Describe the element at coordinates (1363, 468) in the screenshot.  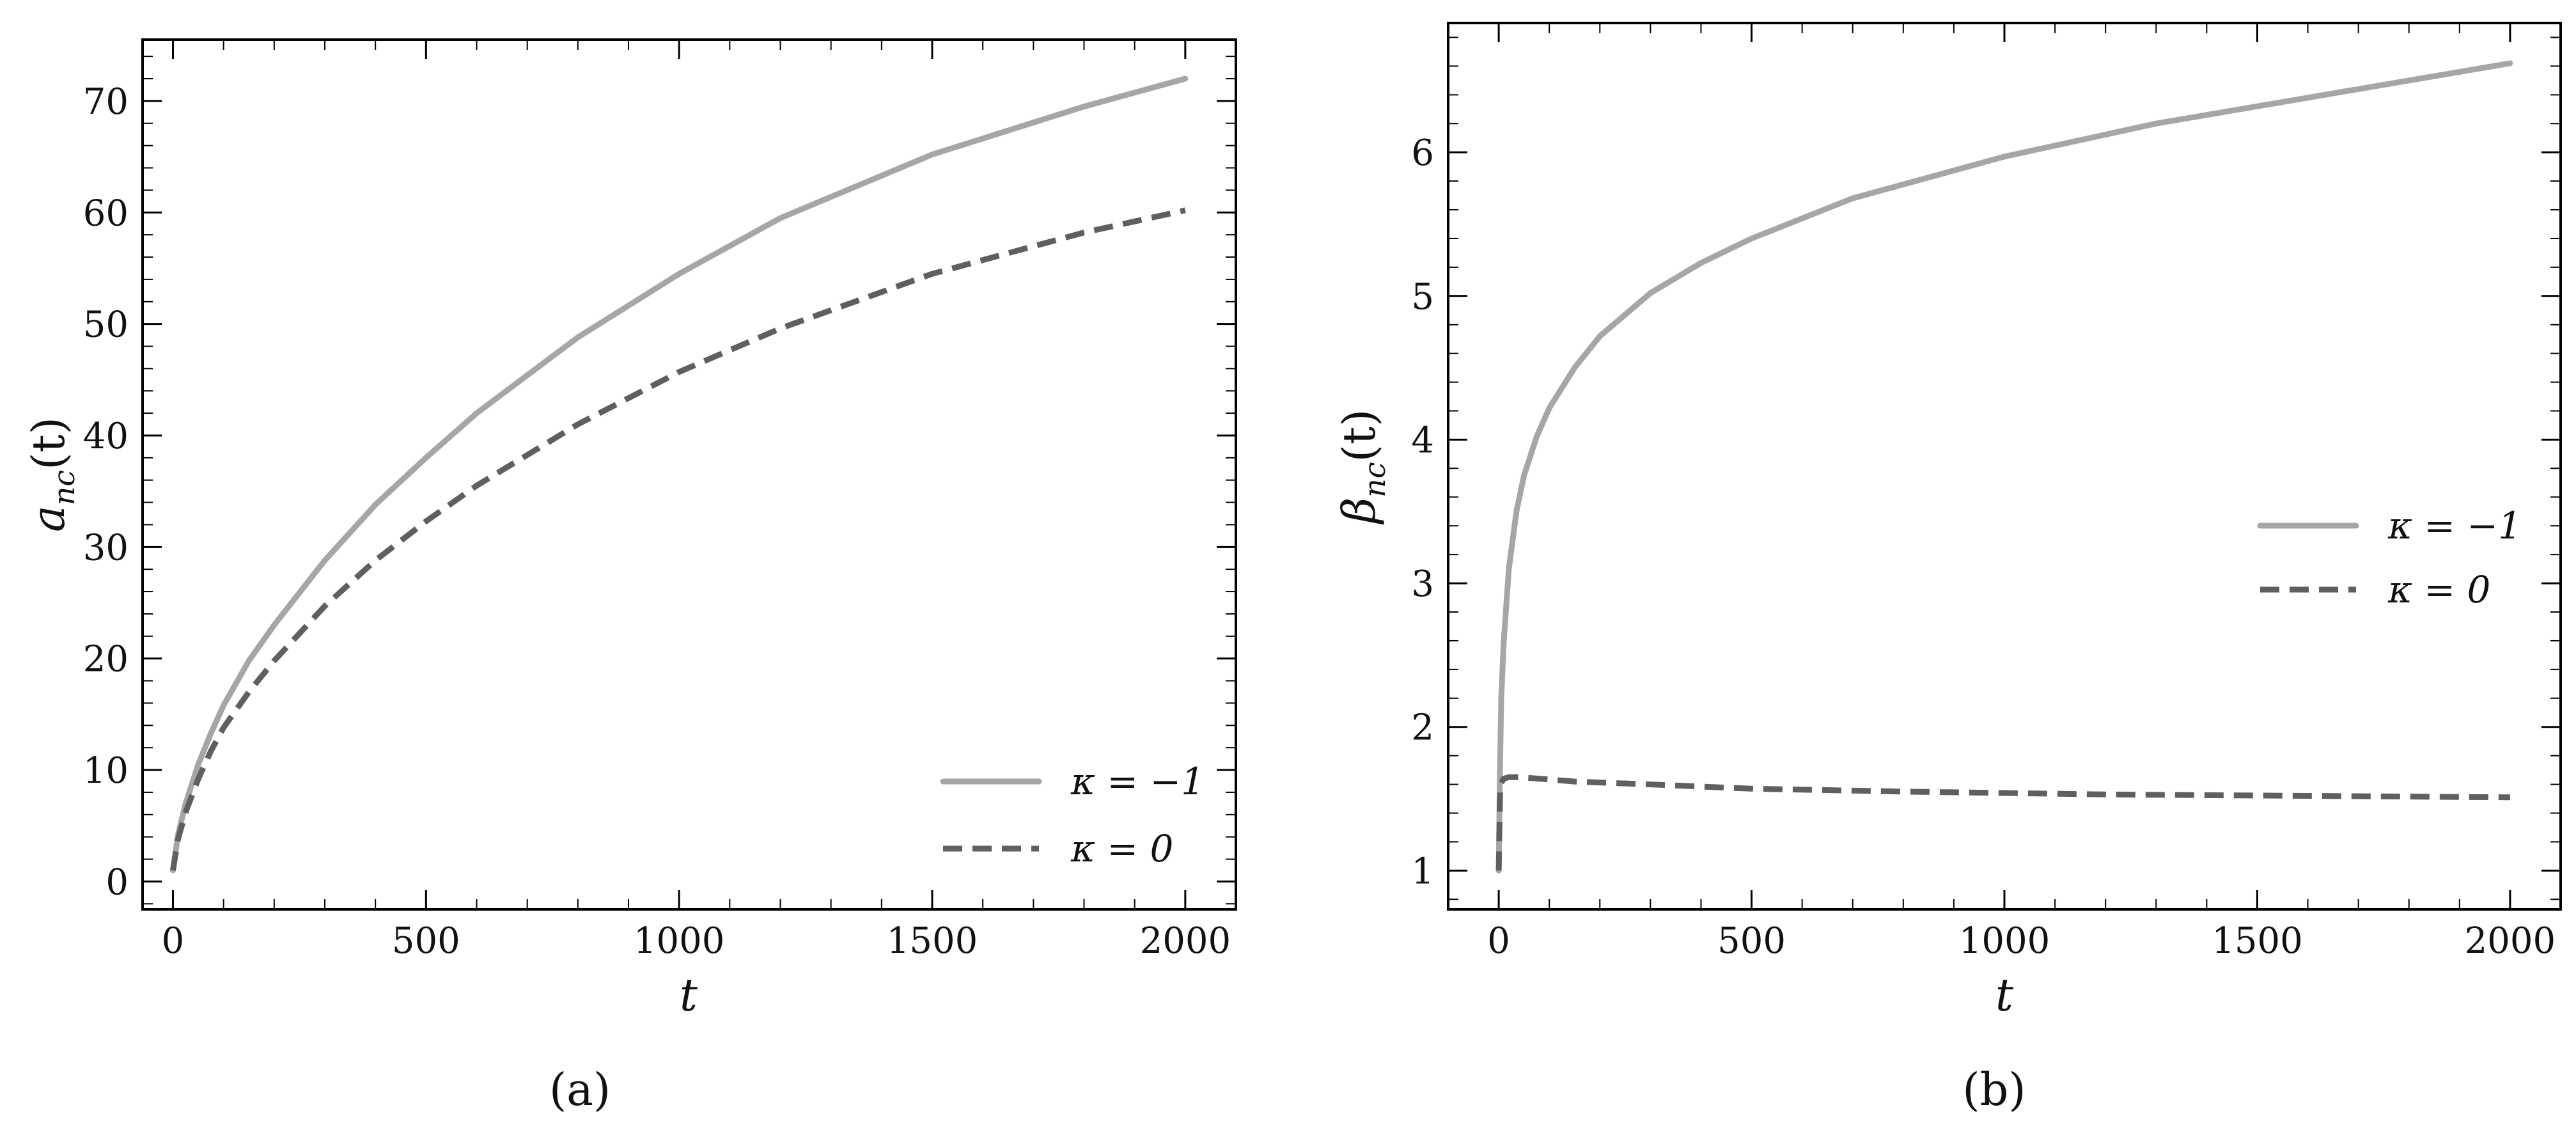
I see `panel-b-y-axis-label: βnc(t)` at that location.